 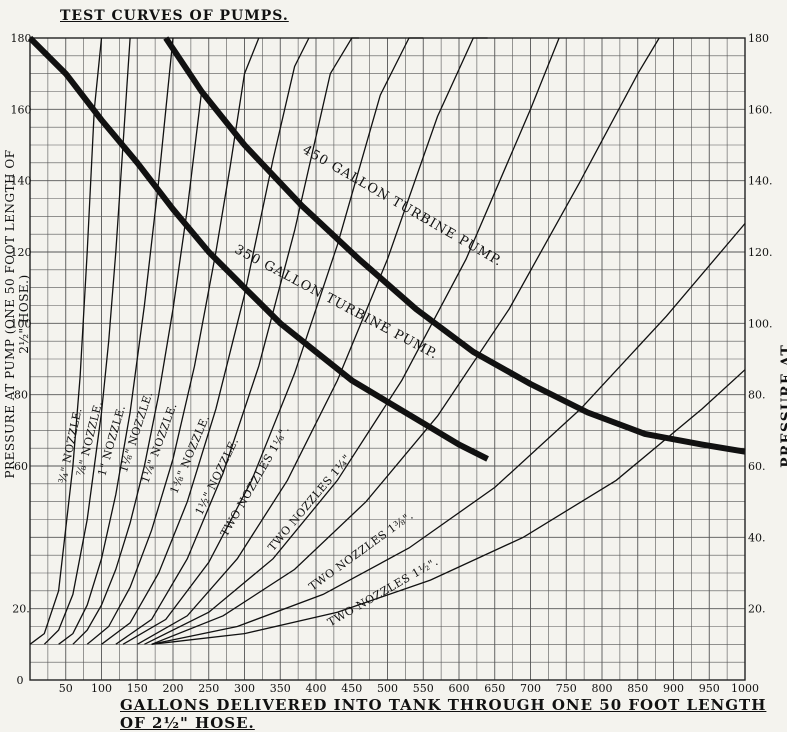 I want to click on x-tick-label: 500, so click(x=387, y=688).